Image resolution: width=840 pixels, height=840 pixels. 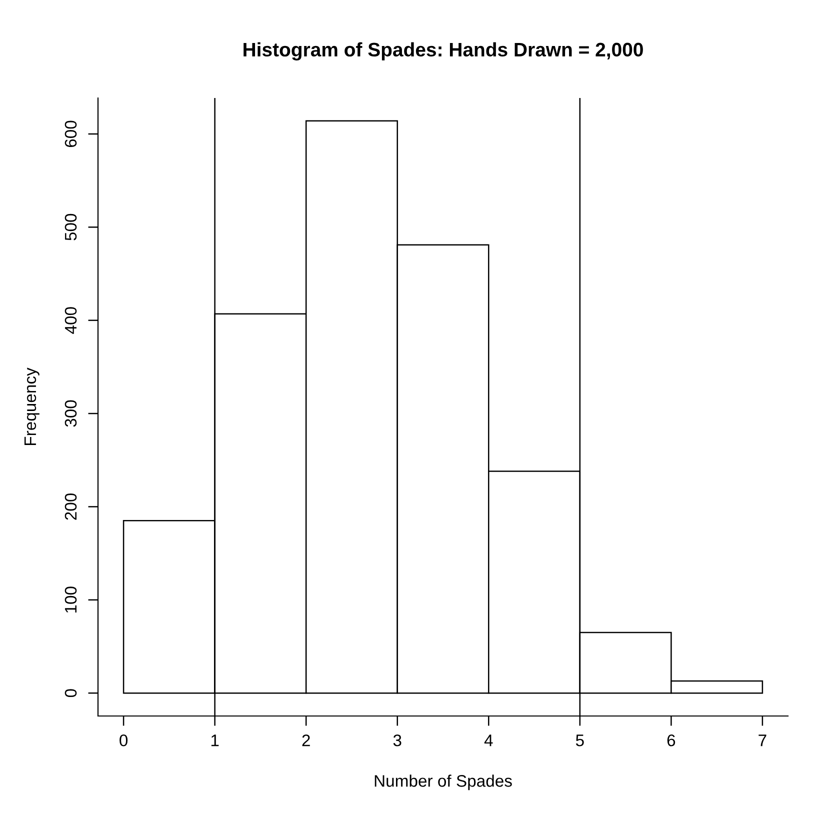 What do you see at coordinates (70, 320) in the screenshot?
I see `y-tick-label: 400` at bounding box center [70, 320].